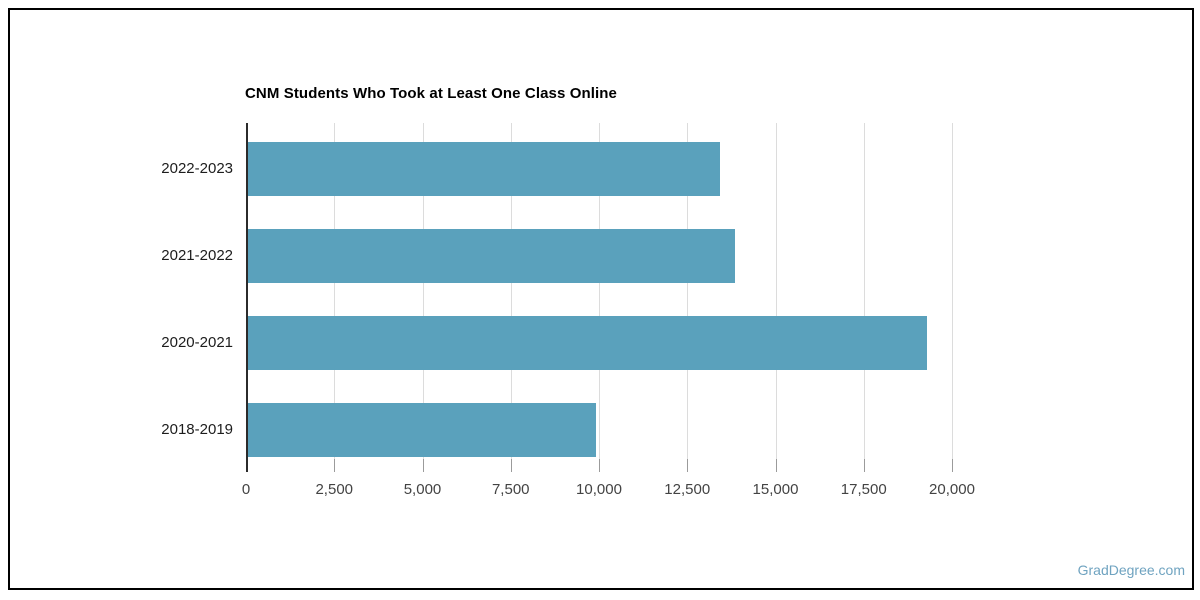  Describe the element at coordinates (197, 343) in the screenshot. I see `category-label: 2020-2021` at that location.